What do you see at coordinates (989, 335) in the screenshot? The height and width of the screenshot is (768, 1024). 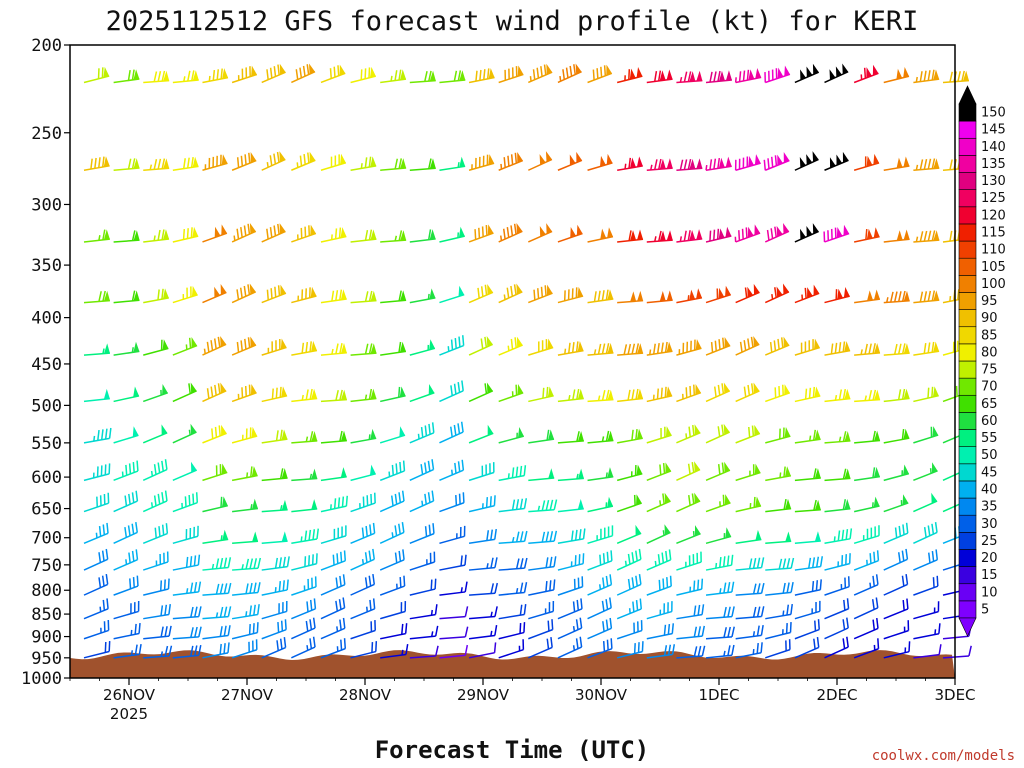 I see `colorbar-label: 85` at bounding box center [989, 335].